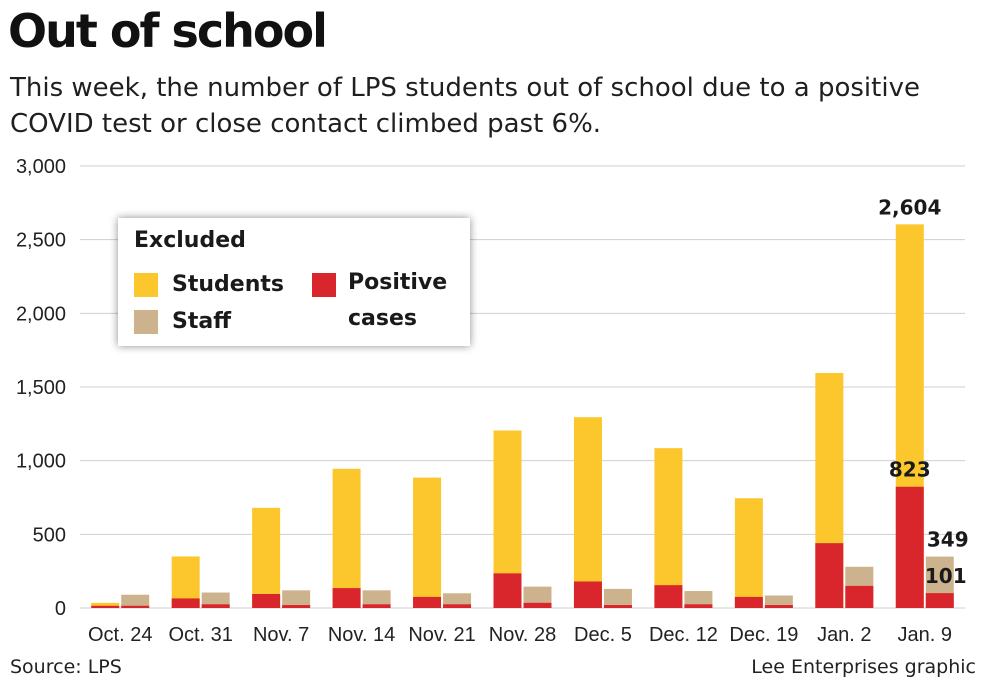  I want to click on y-tick-label: 500, so click(49, 535).